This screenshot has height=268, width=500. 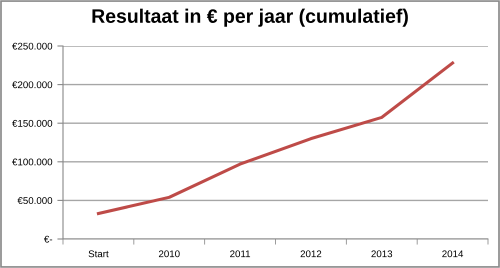 What do you see at coordinates (32, 84) in the screenshot?
I see `y-tick-label: €200.000` at bounding box center [32, 84].